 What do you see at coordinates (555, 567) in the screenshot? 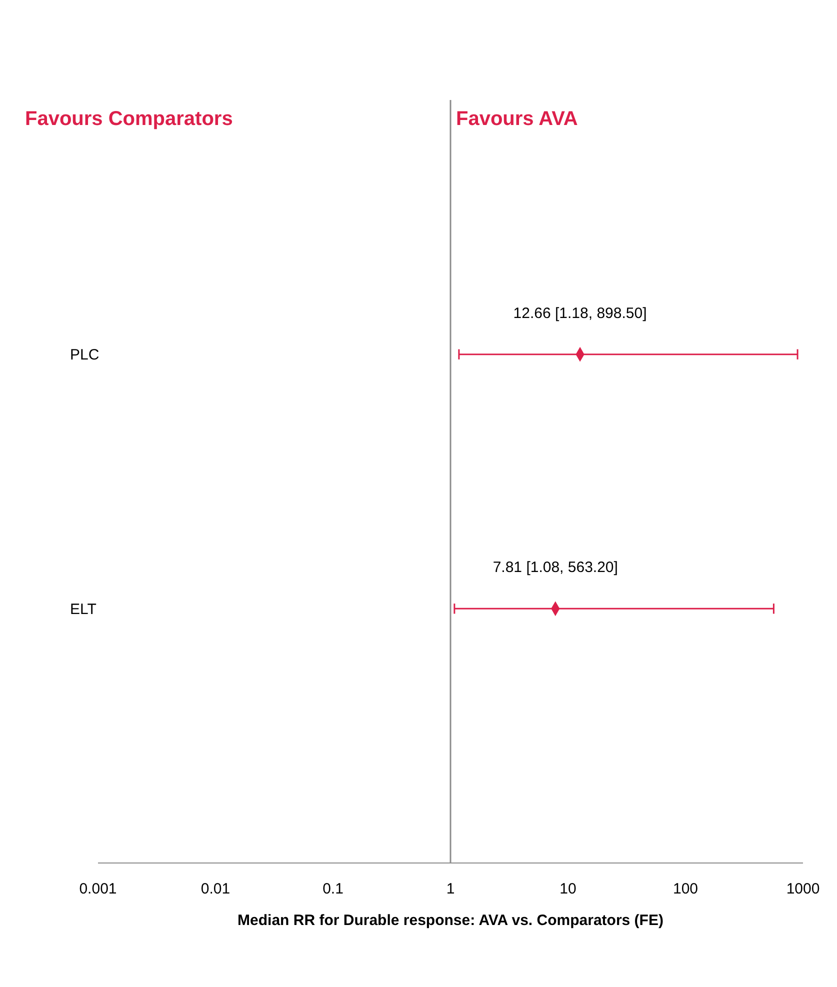
I see `data-label: 7.81 [1.08, 563.20]` at bounding box center [555, 567].